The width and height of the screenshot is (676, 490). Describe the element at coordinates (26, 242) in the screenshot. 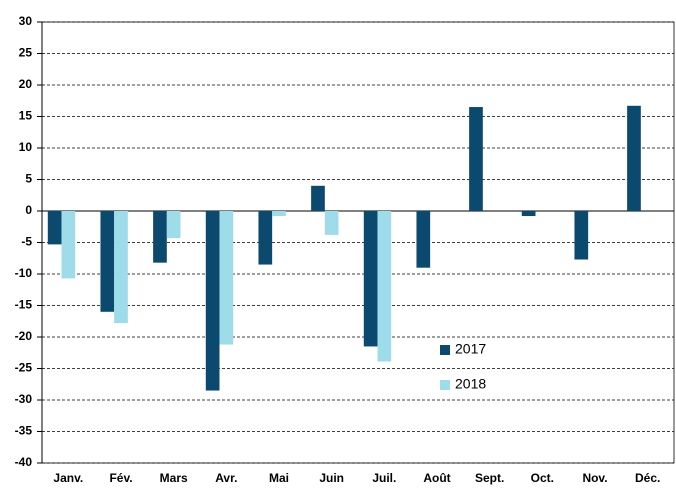

I see `y-tick-label: -5` at that location.